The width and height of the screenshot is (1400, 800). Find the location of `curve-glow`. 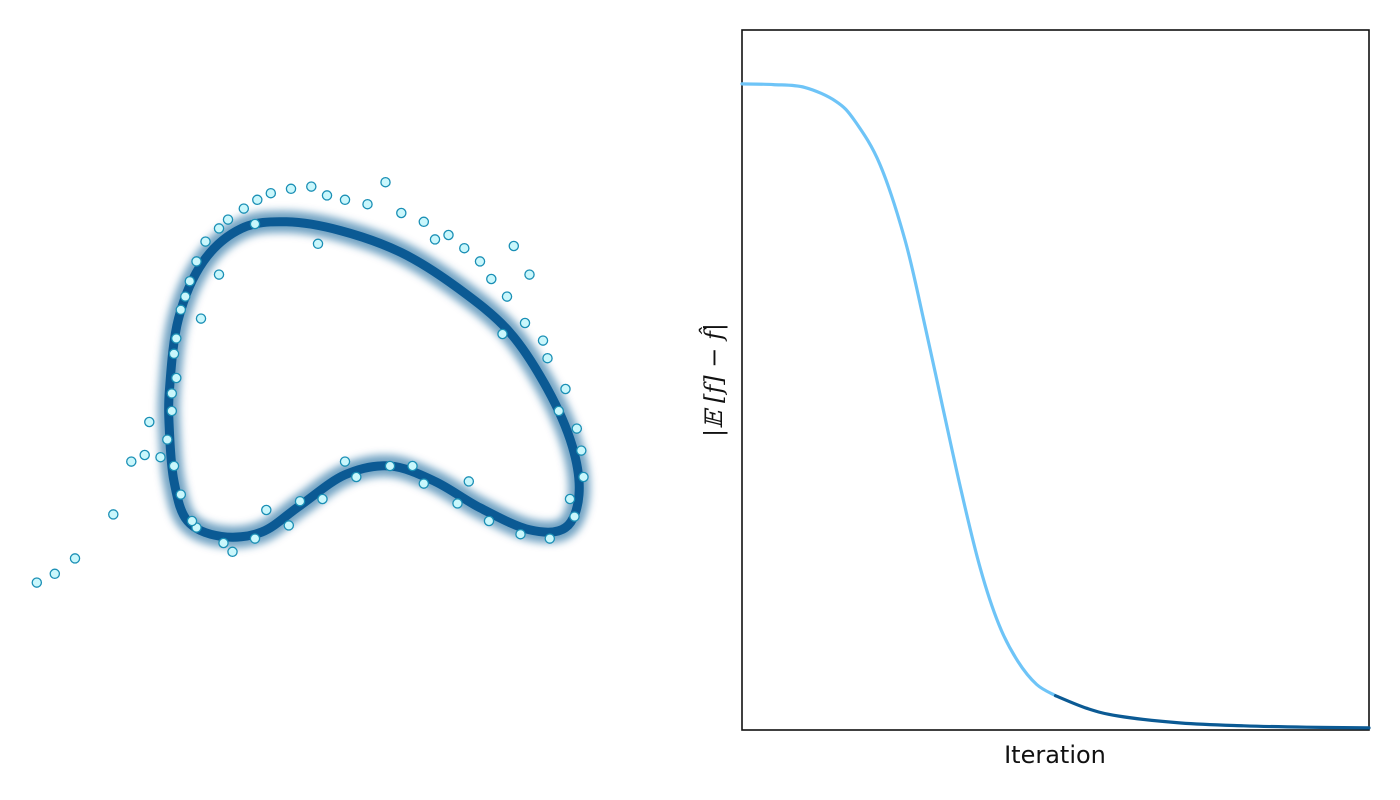

curve-glow is located at coordinates (374, 379).